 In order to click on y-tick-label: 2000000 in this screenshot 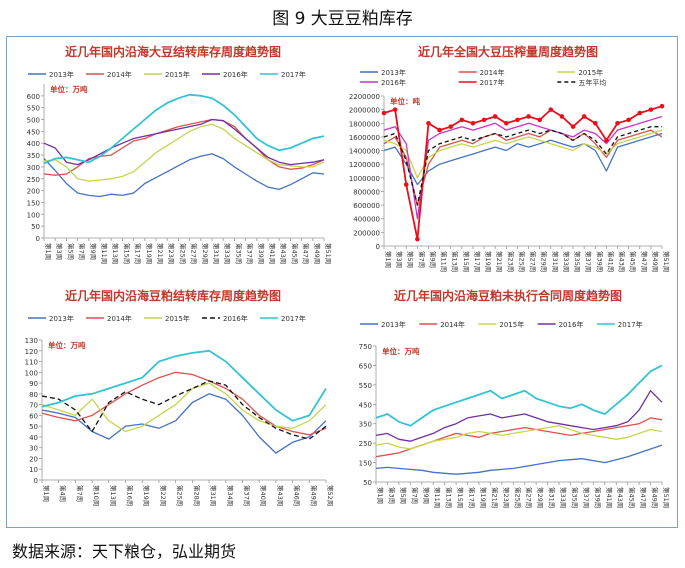, I will do `click(364, 111)`.